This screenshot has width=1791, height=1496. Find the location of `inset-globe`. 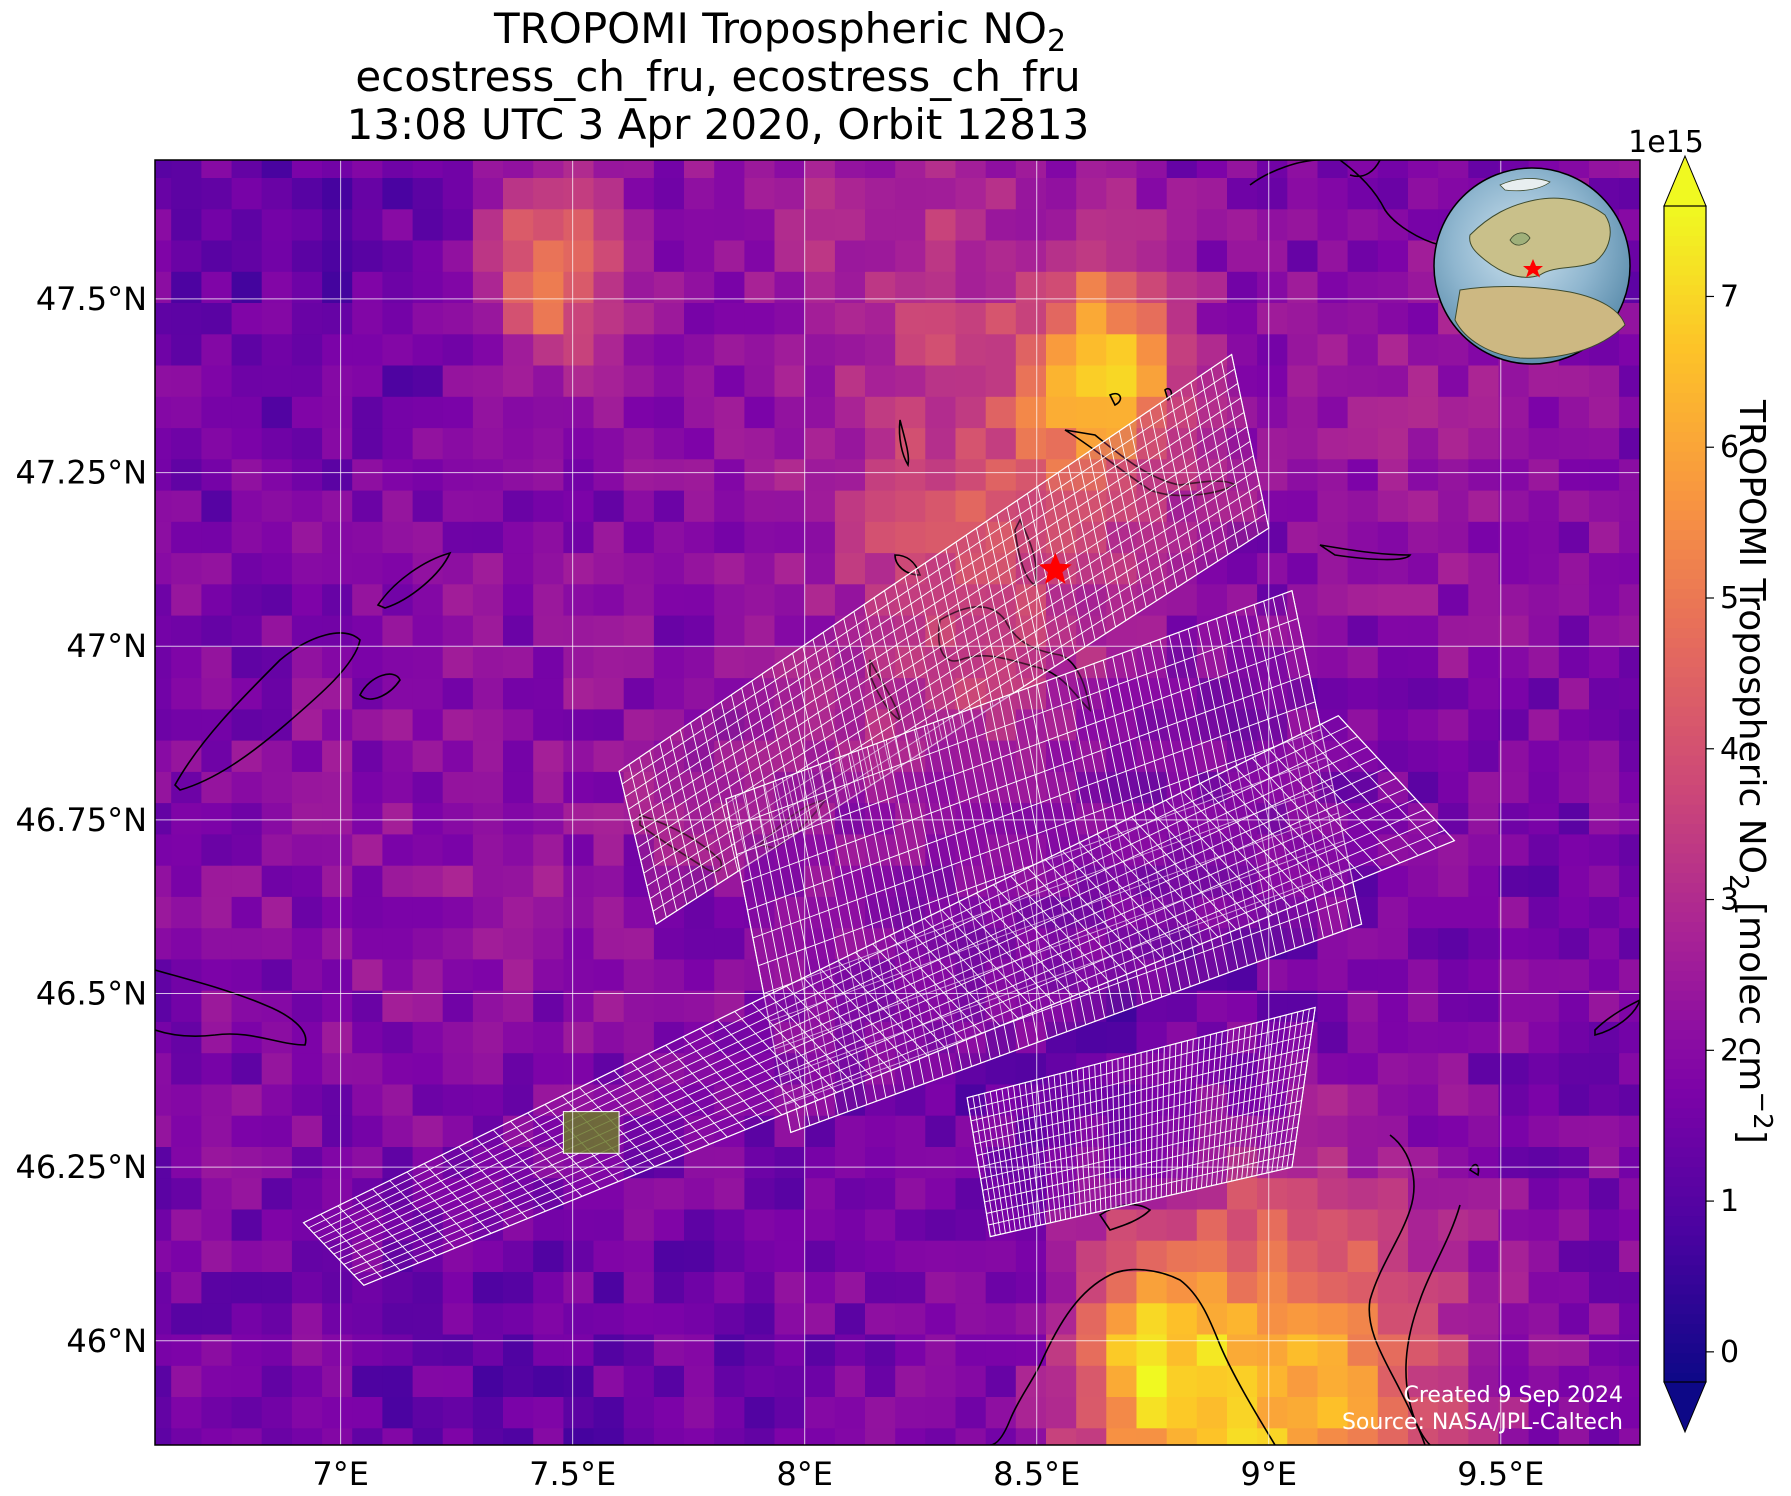

inset-globe is located at coordinates (1532, 266).